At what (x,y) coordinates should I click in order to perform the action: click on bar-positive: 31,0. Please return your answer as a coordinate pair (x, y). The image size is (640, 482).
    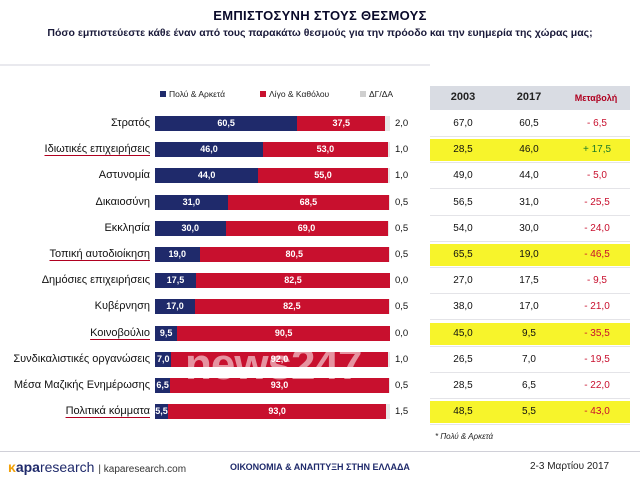
    Looking at the image, I should click on (191, 202).